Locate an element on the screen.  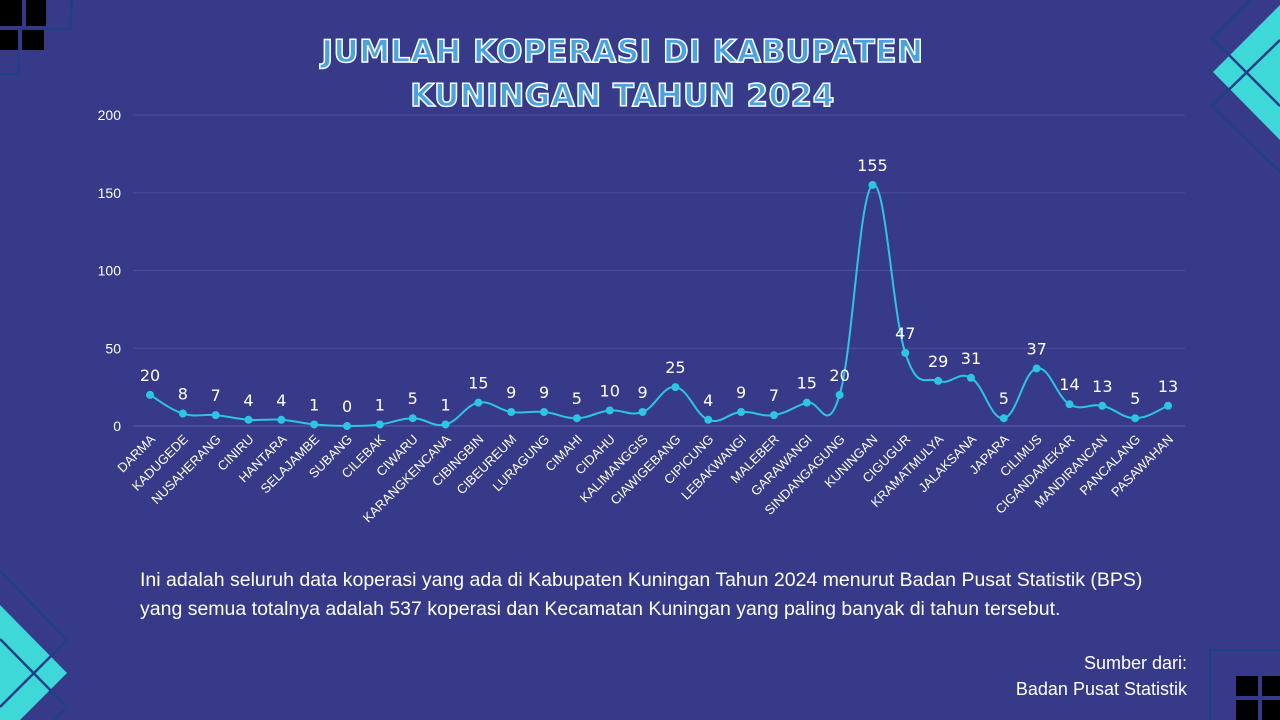
y-tick-label: 200 is located at coordinates (110, 115).